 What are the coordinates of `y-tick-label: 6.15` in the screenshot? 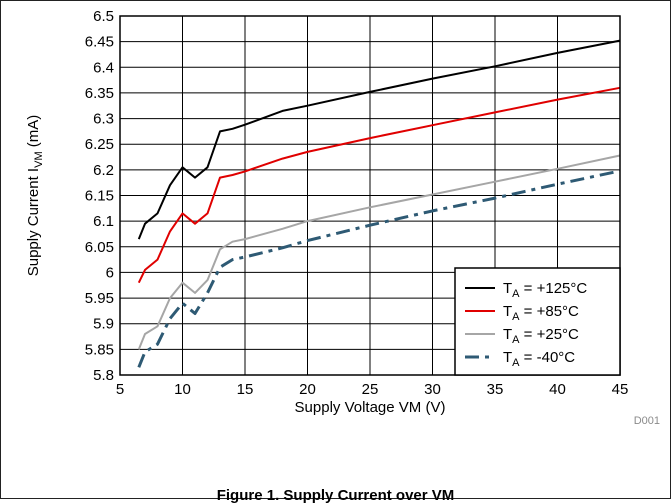 It's located at (99, 196).